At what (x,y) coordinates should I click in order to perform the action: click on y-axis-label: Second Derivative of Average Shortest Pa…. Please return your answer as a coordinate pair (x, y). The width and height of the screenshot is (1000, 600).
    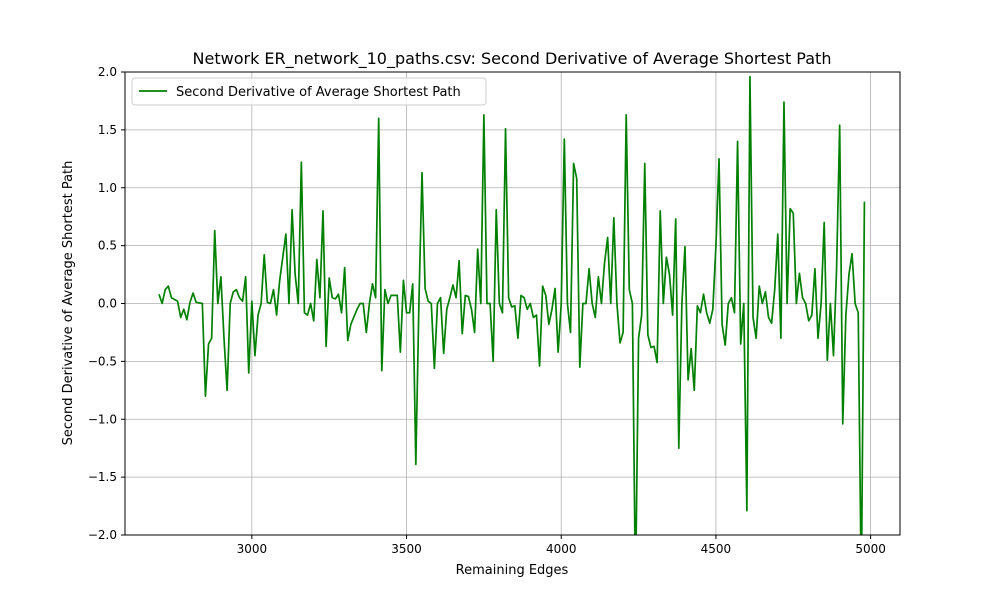
    Looking at the image, I should click on (68, 303).